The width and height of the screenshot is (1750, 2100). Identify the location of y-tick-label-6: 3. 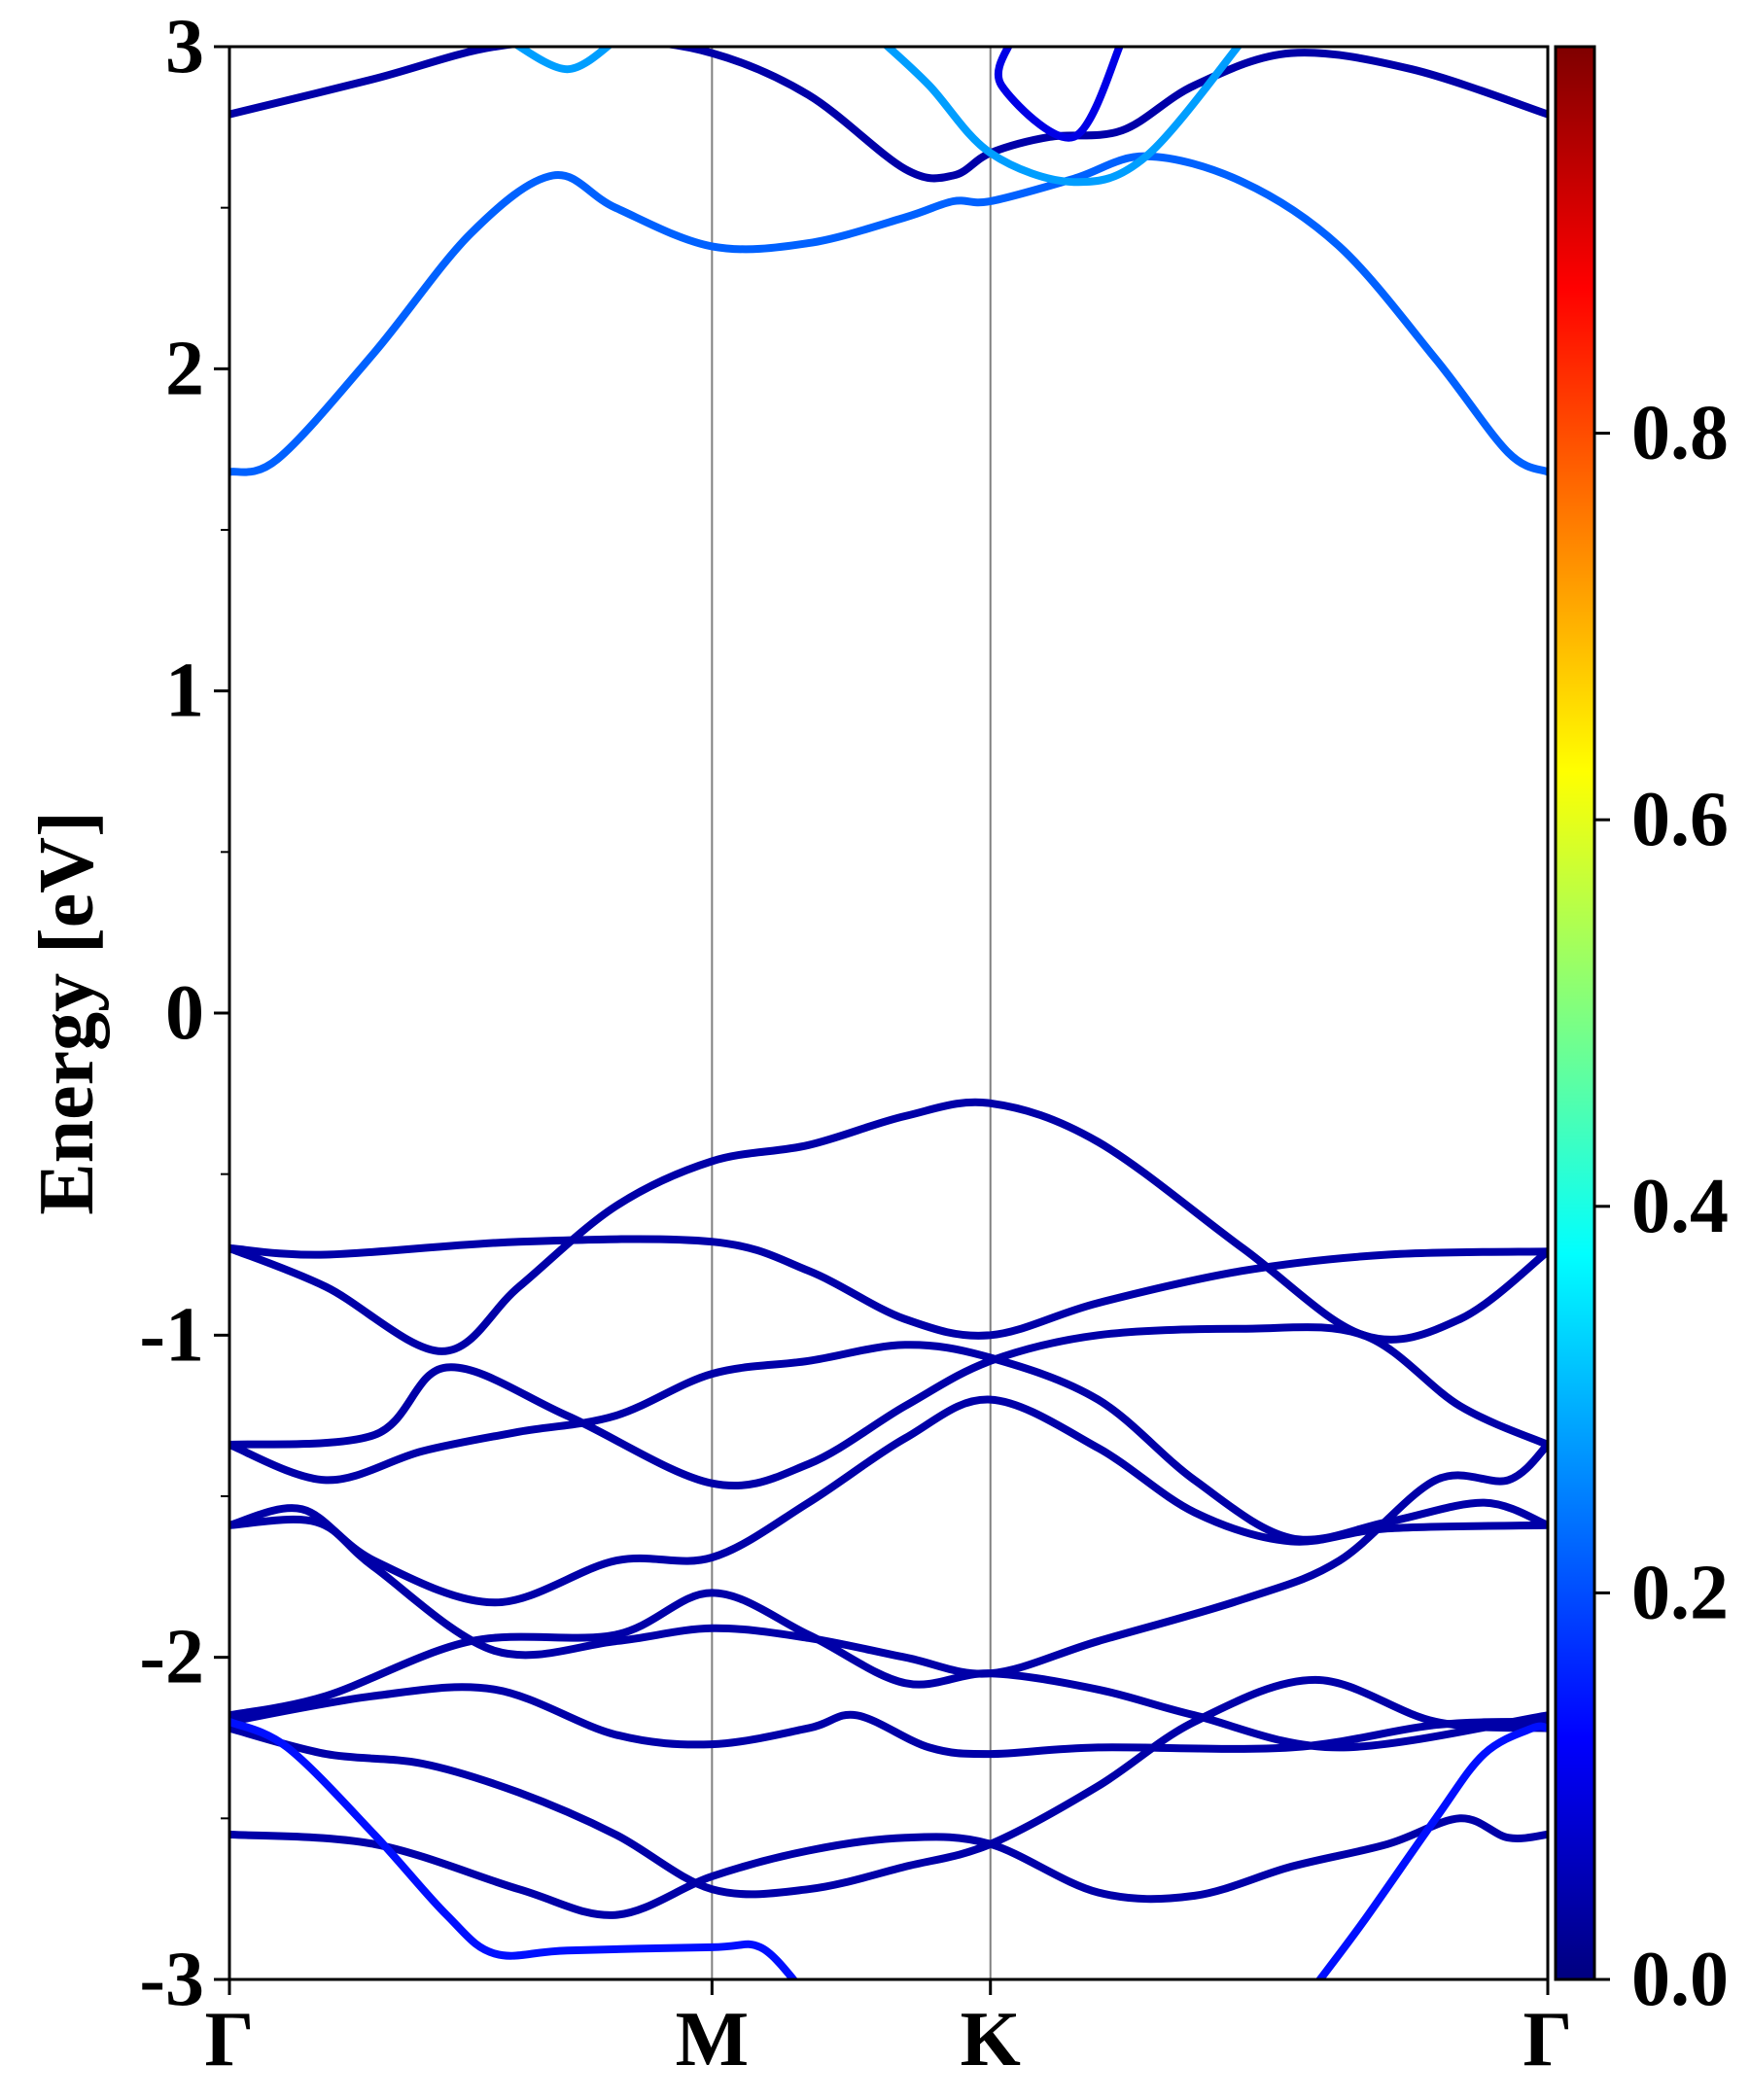
(184, 46).